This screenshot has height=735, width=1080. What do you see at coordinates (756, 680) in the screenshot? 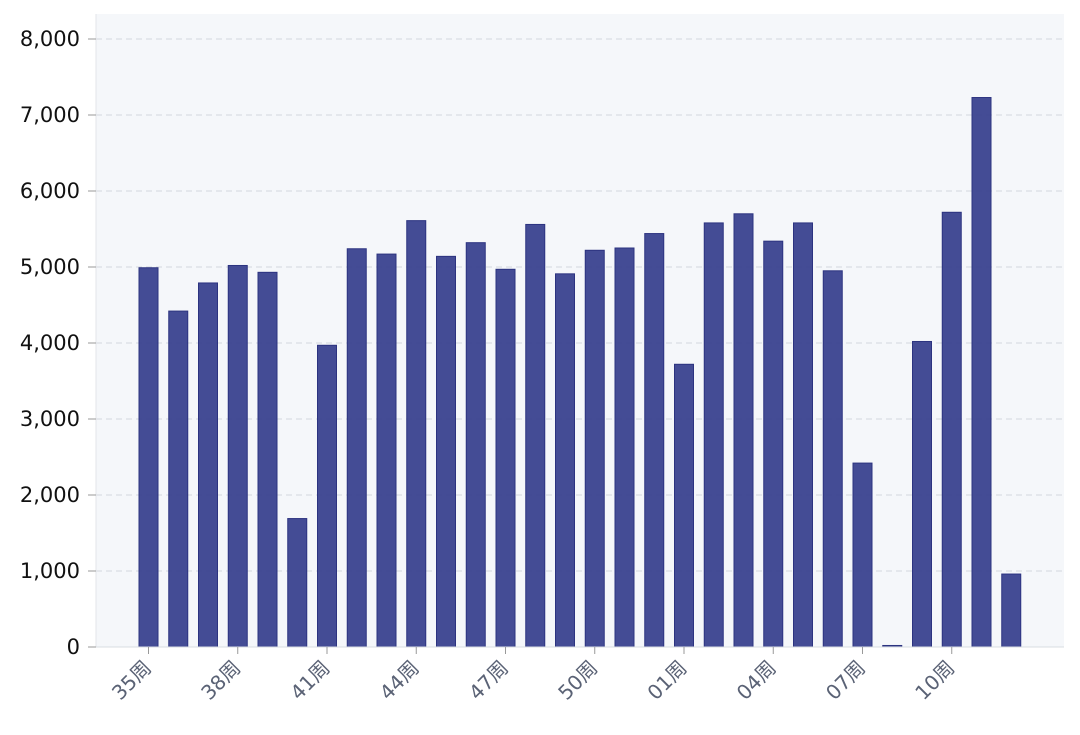
I see `x-tick-label: 04周` at bounding box center [756, 680].